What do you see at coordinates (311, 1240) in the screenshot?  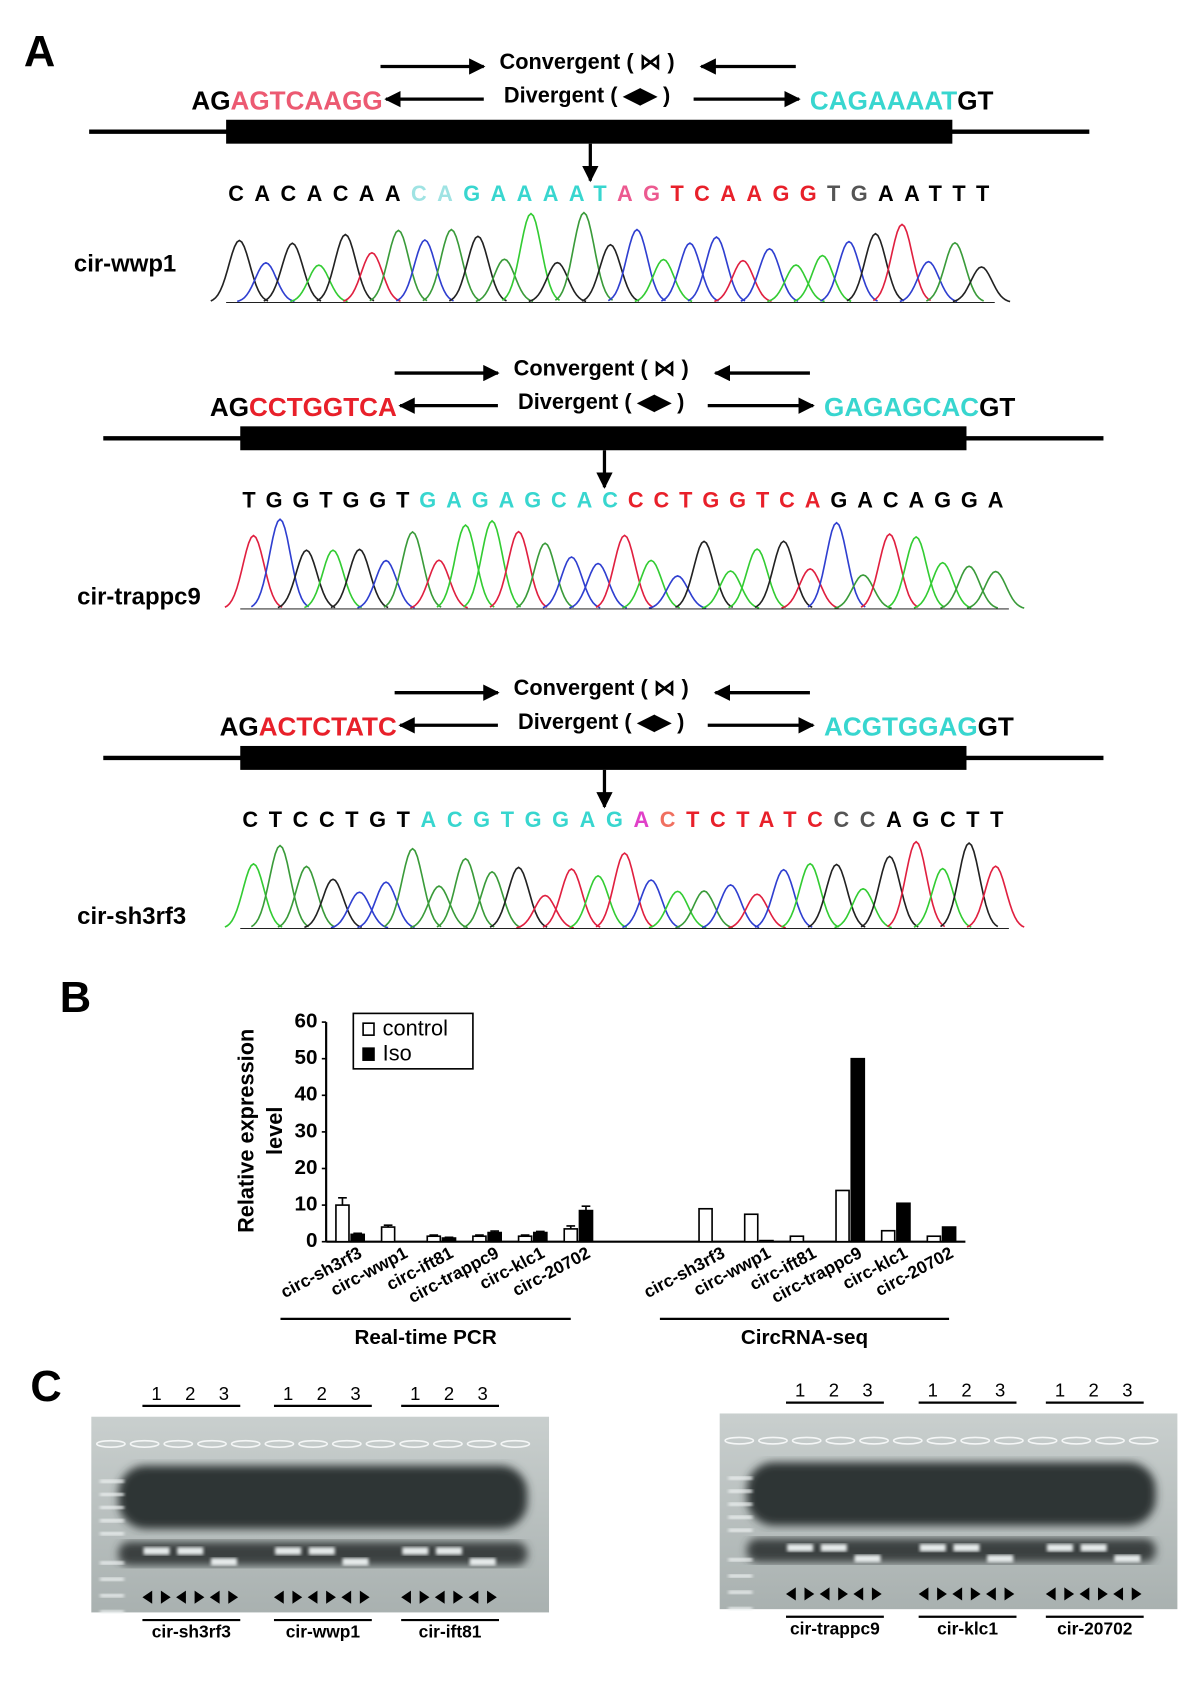 I see `y-tick-label: 0` at bounding box center [311, 1240].